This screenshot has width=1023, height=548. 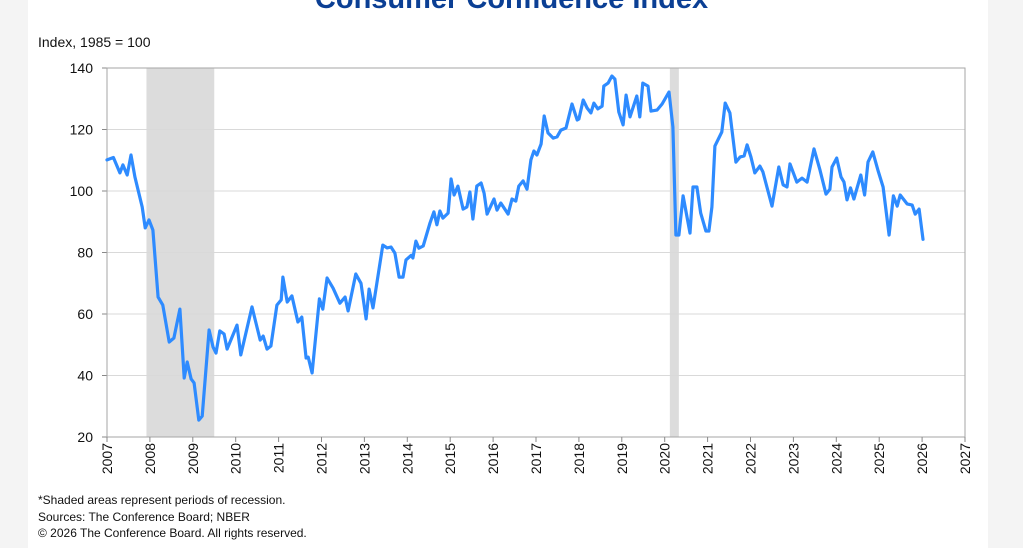 I want to click on y-tick-label: 60, so click(x=85, y=314).